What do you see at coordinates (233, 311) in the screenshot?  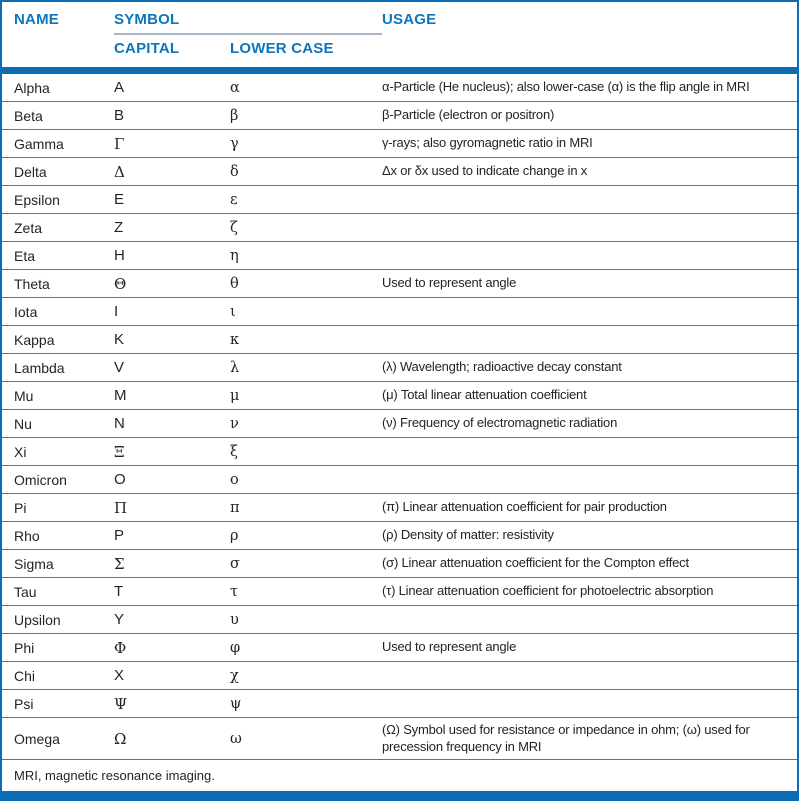 I see `lower-case-symbol: ι` at bounding box center [233, 311].